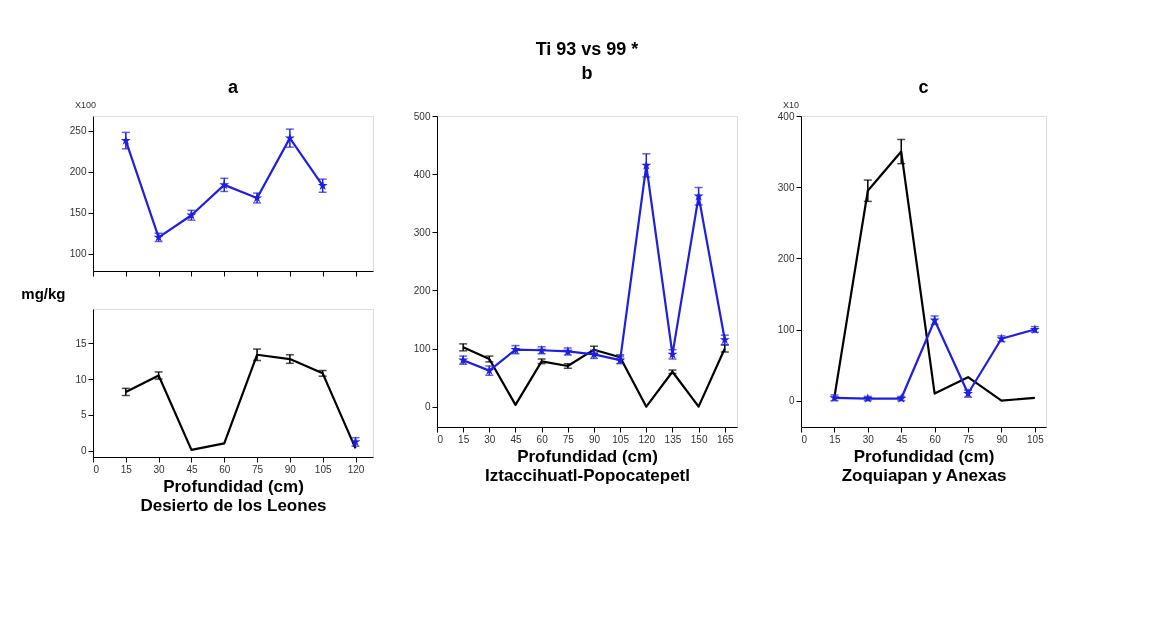 Image resolution: width=1150 pixels, height=625 pixels. What do you see at coordinates (81, 379) in the screenshot?
I see `y-tick-label: 10` at bounding box center [81, 379].